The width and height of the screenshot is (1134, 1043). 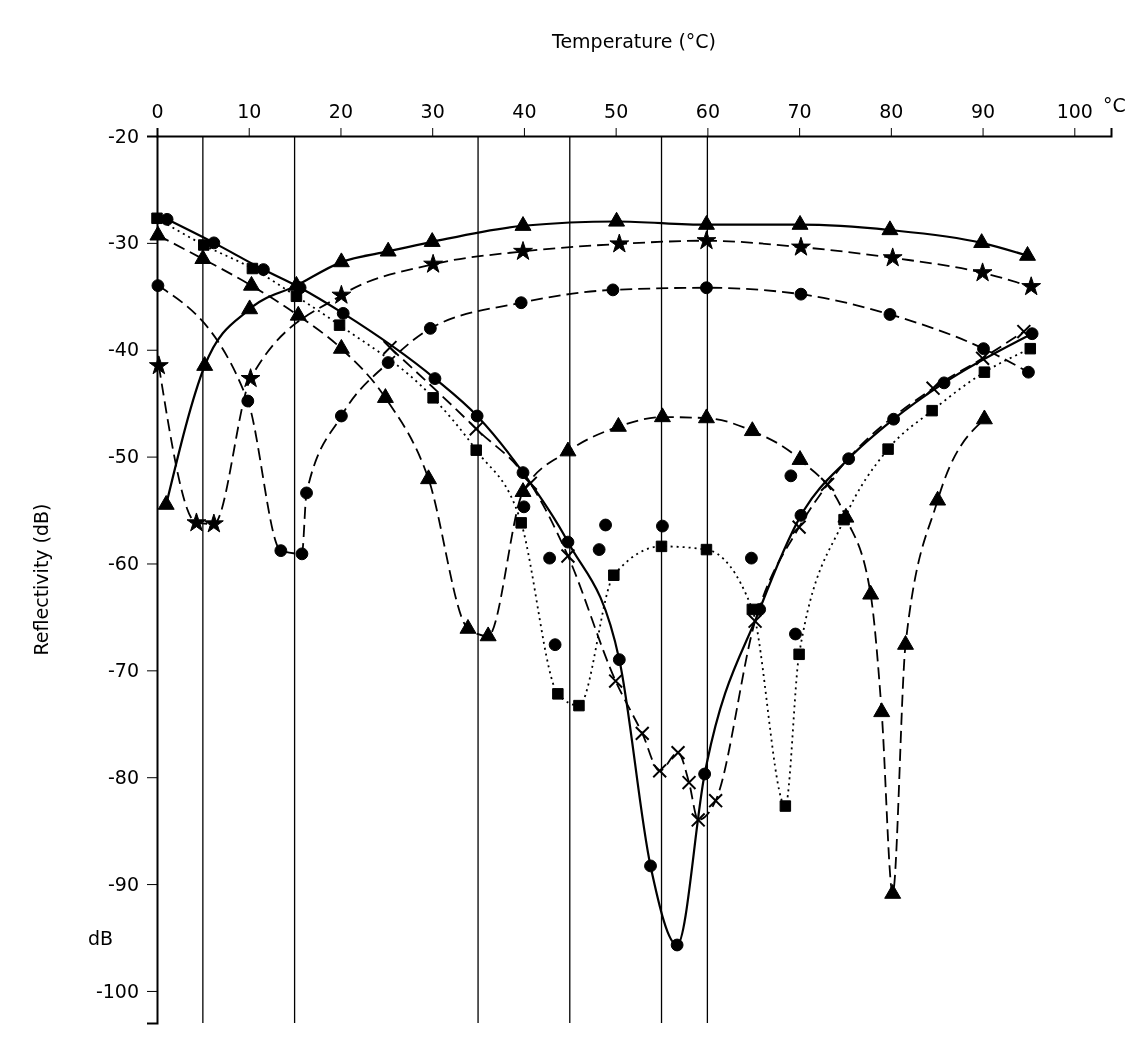 I want to click on y-tick-label: -40, so click(x=123, y=349).